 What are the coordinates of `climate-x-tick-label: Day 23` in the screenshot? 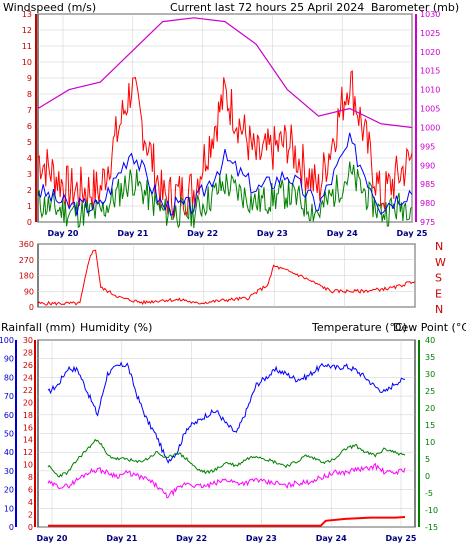 It's located at (261, 538).